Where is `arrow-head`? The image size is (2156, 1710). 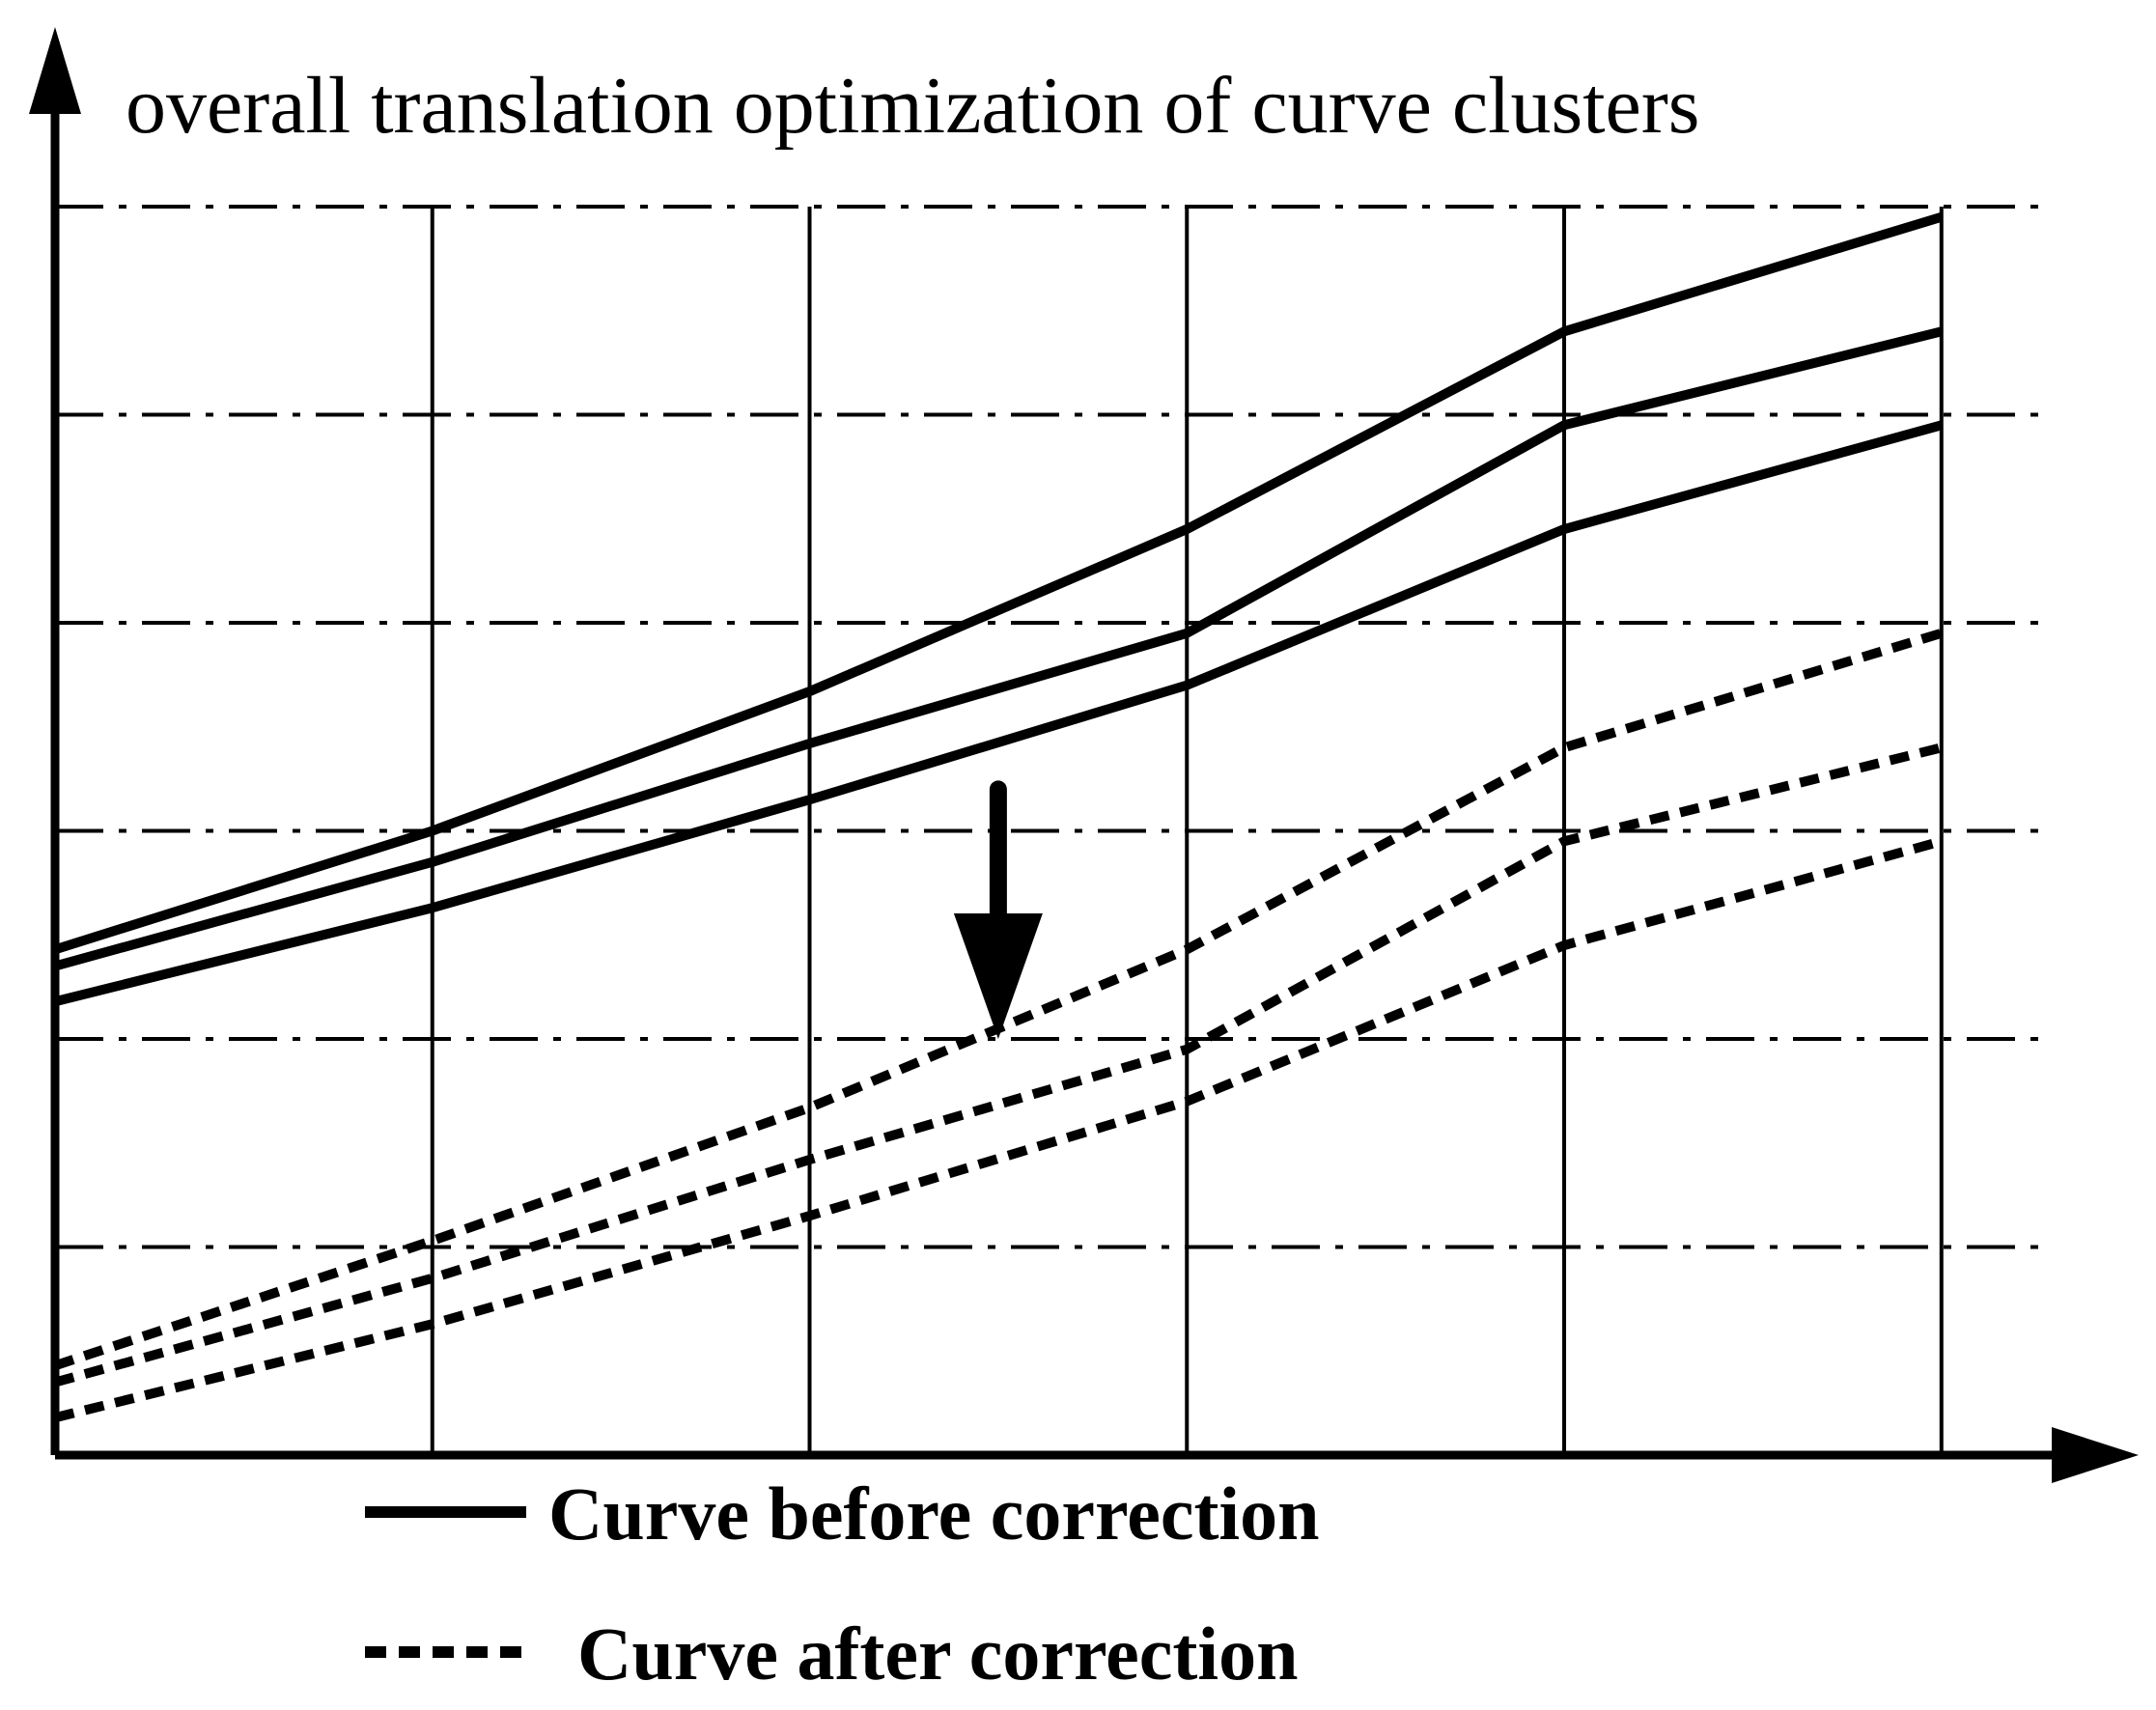
arrow-head is located at coordinates (998, 976).